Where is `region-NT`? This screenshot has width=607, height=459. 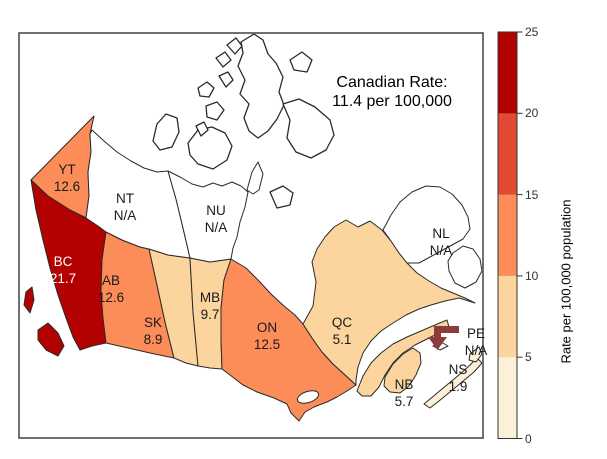
region-NT is located at coordinates (138, 194).